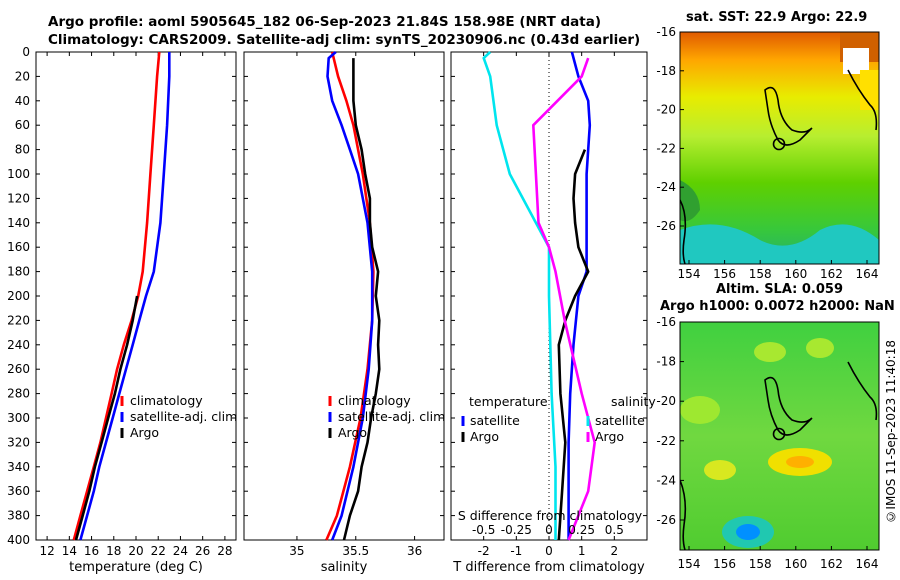 This screenshot has height=580, width=900. I want to click on depth-tick-label: 360, so click(18, 491).